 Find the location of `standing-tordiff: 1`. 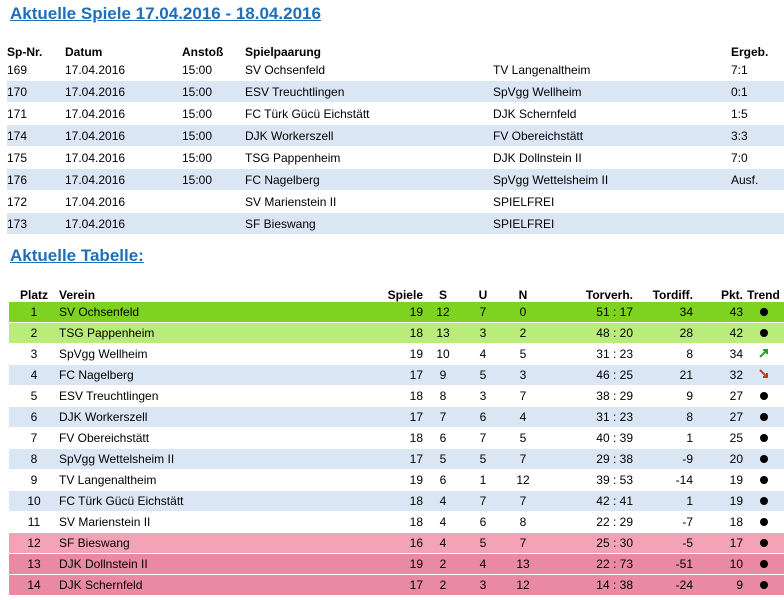

standing-tordiff: 1 is located at coordinates (663, 438).